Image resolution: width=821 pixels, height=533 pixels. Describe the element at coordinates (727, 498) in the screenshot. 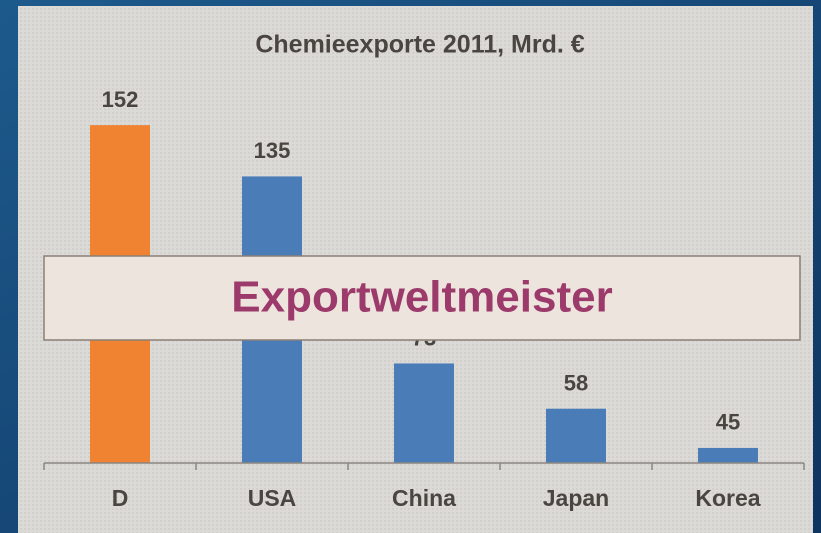

I see `x-tick-label: Korea` at that location.